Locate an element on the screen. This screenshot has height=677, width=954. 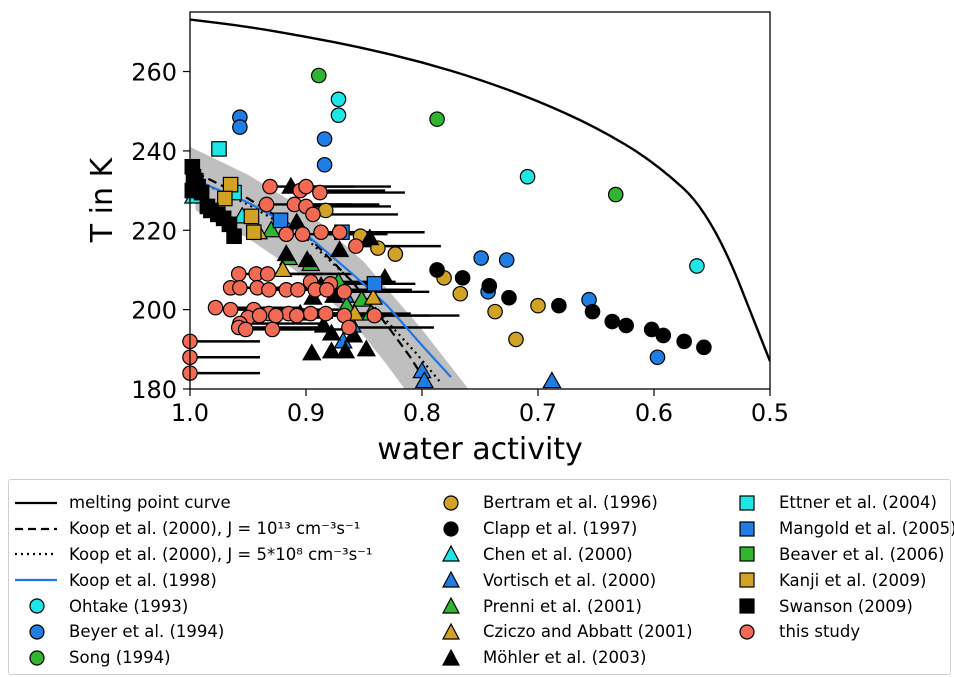
legend-item: Koop et al. (1998) is located at coordinates (193, 580).